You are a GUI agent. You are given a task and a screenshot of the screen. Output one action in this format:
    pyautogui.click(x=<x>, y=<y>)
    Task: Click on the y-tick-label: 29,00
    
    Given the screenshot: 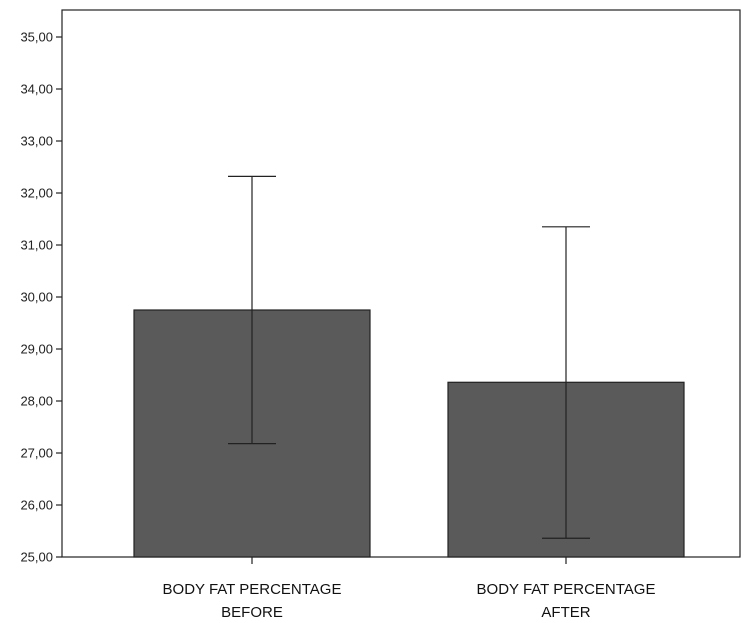 What is the action you would take?
    pyautogui.click(x=36, y=349)
    